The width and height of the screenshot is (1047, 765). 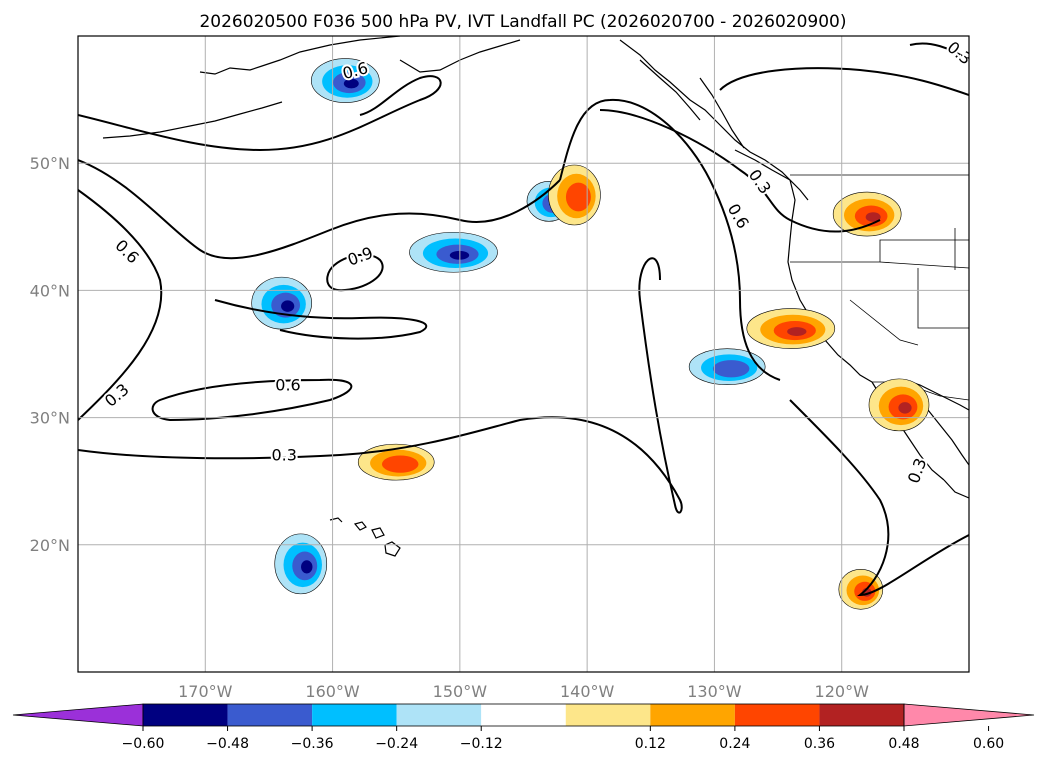 I want to click on colorbar-extend-high, so click(x=969, y=715).